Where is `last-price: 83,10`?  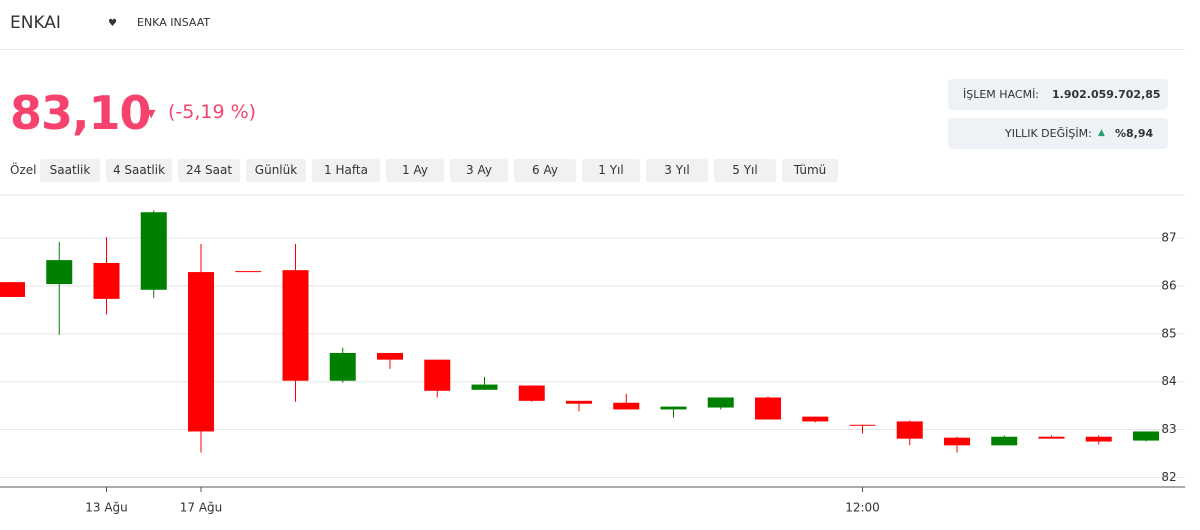
last-price: 83,10 is located at coordinates (81, 113).